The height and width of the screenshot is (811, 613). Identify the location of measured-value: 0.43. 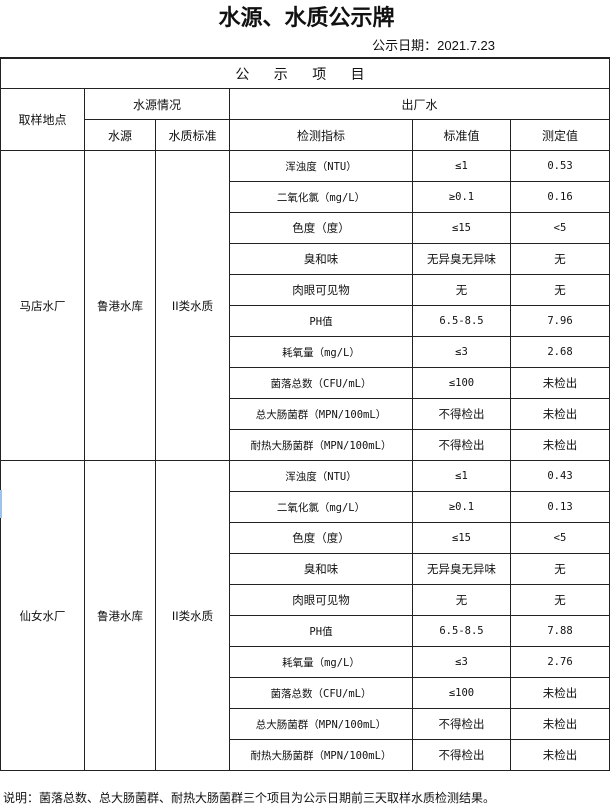
(560, 476).